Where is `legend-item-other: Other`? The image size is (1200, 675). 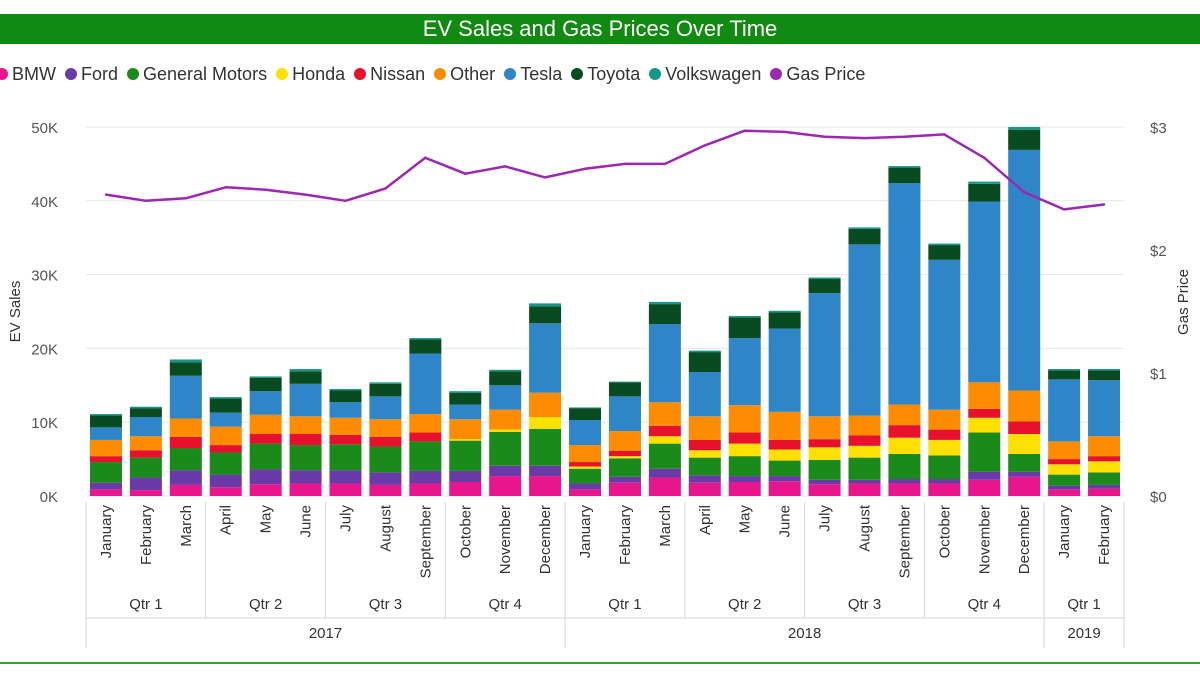 legend-item-other: Other is located at coordinates (464, 74).